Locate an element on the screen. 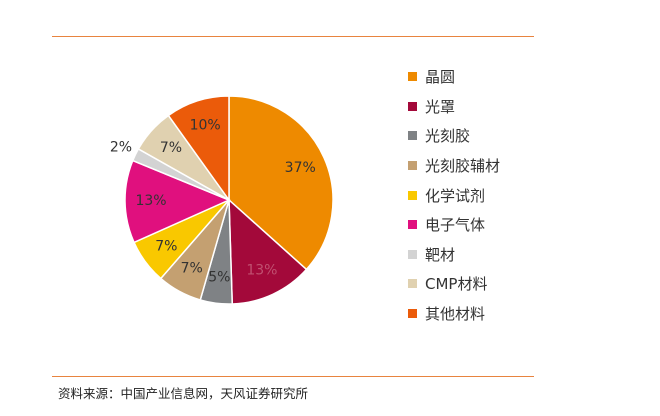 This screenshot has height=416, width=660. legend: 晶圆 光罩 光刻胶 光刻胶辅材 化学试剂 电子气体 靶材 CMP材料 其他材料 is located at coordinates (454, 195).